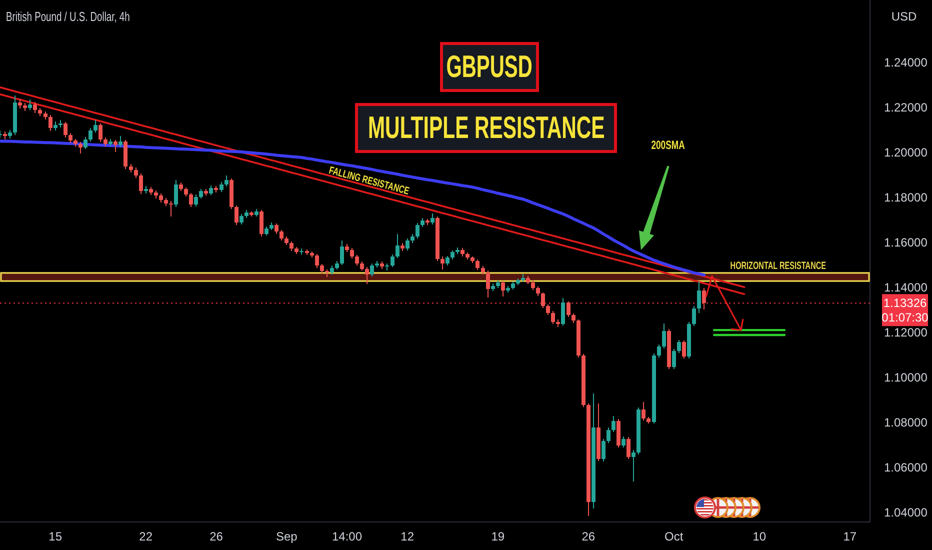 The image size is (932, 550). Describe the element at coordinates (407, 537) in the screenshot. I see `x-tick-label: 12` at that location.